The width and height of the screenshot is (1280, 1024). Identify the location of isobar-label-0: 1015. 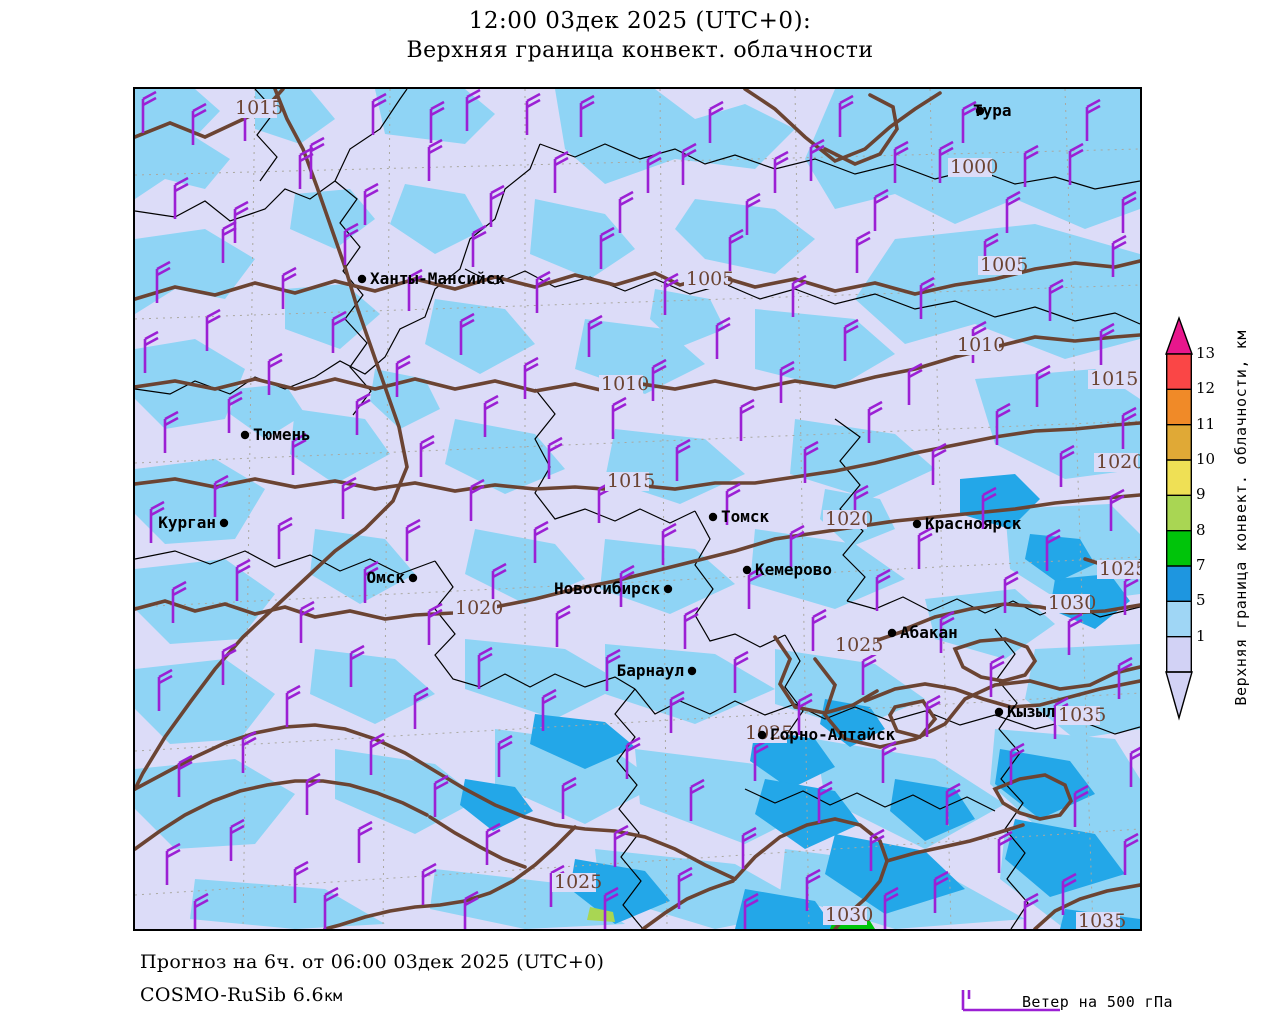
(259, 108).